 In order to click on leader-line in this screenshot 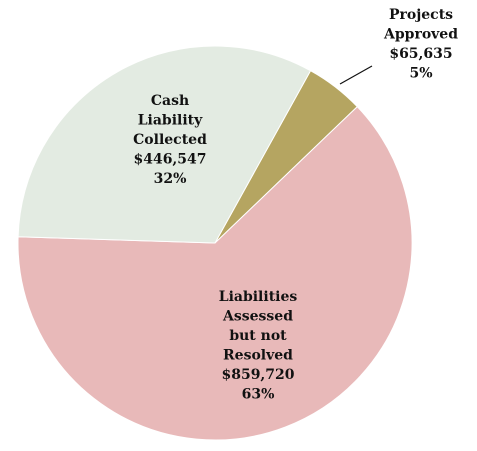, I will do `click(356, 75)`.